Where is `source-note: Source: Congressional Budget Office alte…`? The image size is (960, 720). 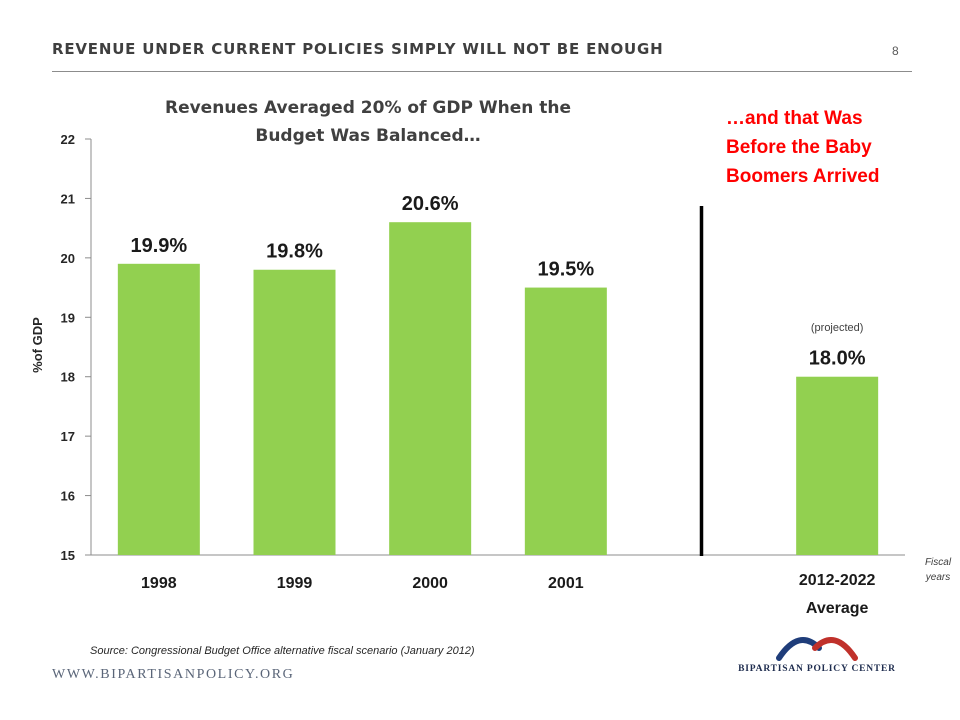
source-note: Source: Congressional Budget Office alte… is located at coordinates (282, 651).